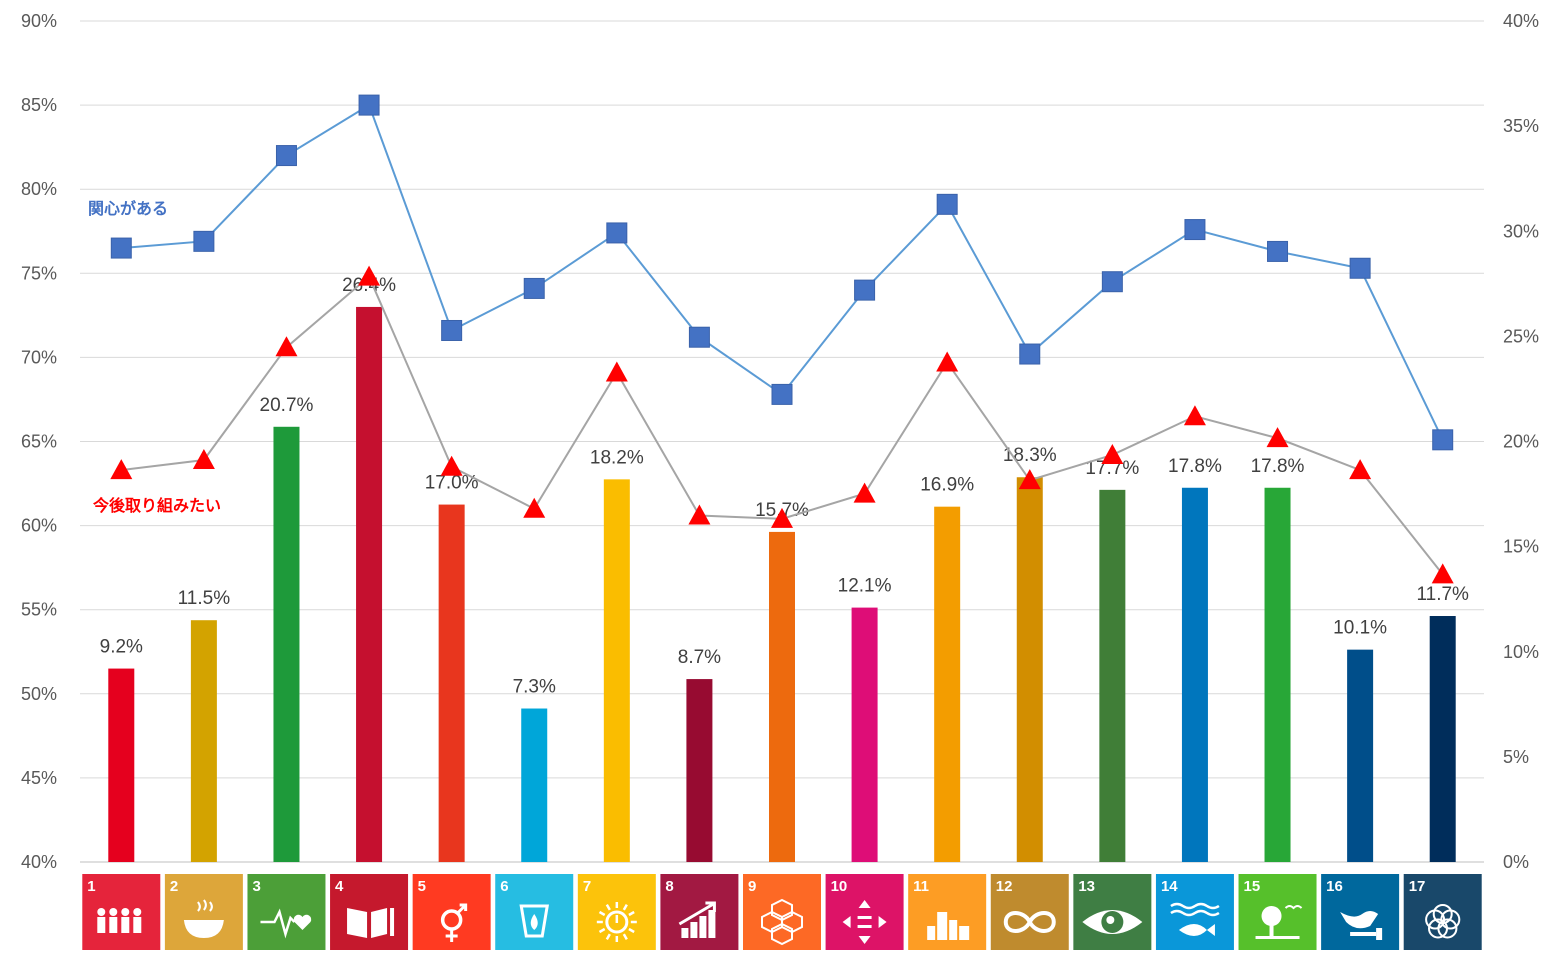 The width and height of the screenshot is (1551, 953). I want to click on sdg-tile: 3, so click(286, 912).